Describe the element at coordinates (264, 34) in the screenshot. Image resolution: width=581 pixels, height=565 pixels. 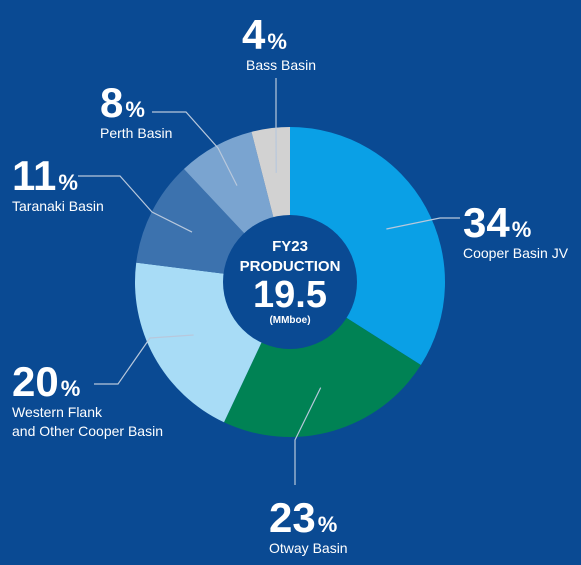
I see `slice-value-label: 4%` at that location.